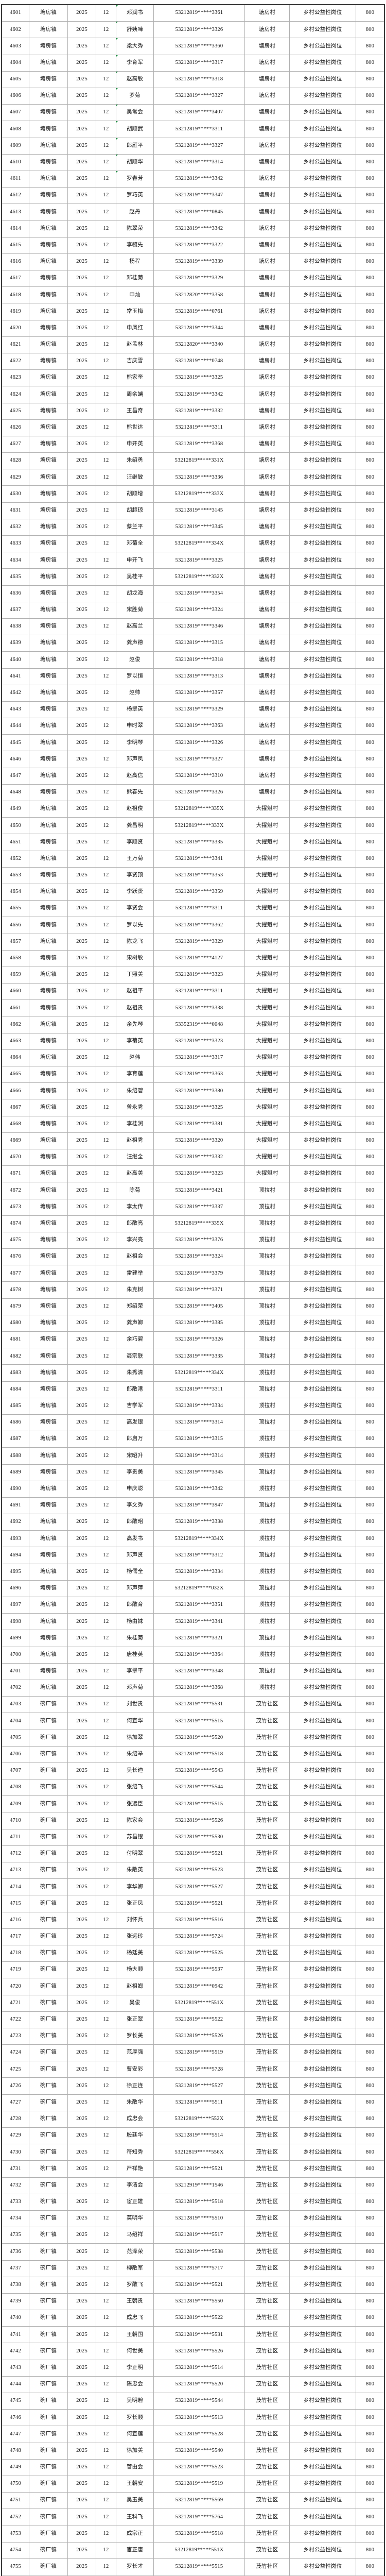 This screenshot has width=386, height=2576. I want to click on row-serial: 4604, so click(15, 63).